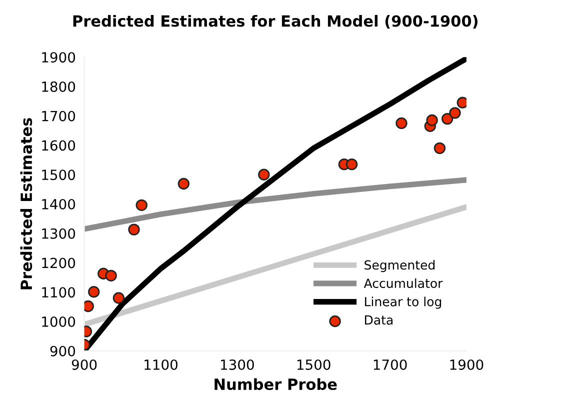  I want to click on y-tick-label: 1800, so click(59, 86).